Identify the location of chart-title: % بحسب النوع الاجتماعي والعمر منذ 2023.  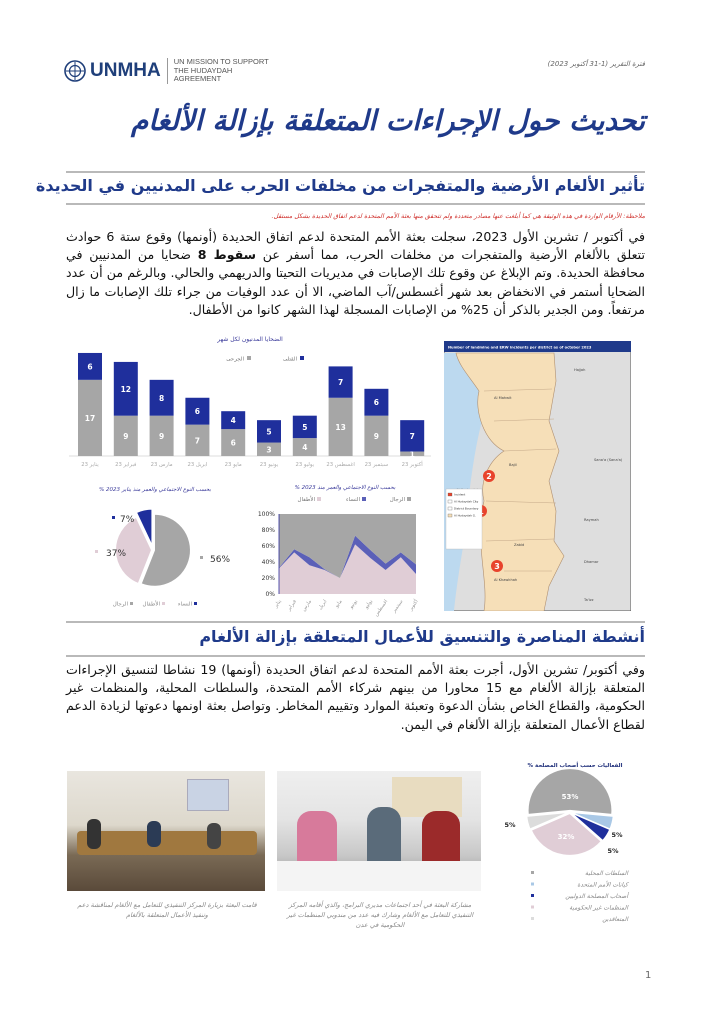
(345, 487).